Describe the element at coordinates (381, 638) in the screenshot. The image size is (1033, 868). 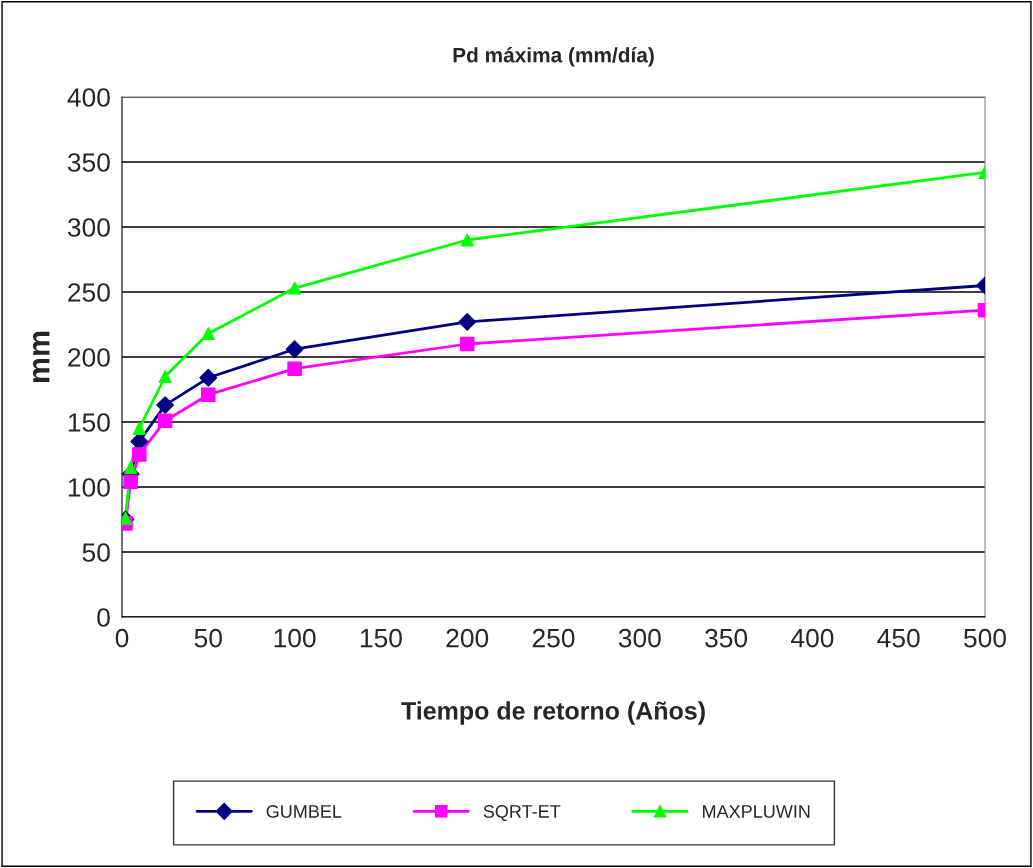
I see `x-tick-label: 150` at that location.